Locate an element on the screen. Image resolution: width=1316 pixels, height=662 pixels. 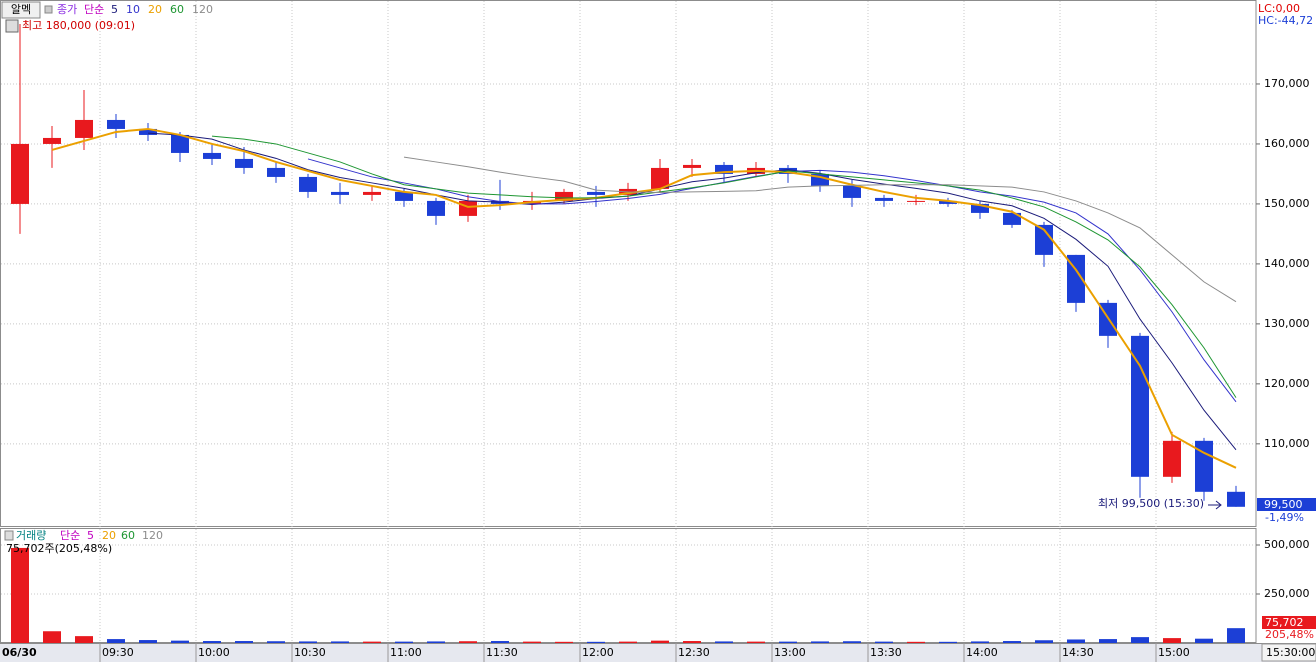
x-tick-label: 13:00 is located at coordinates (790, 652).